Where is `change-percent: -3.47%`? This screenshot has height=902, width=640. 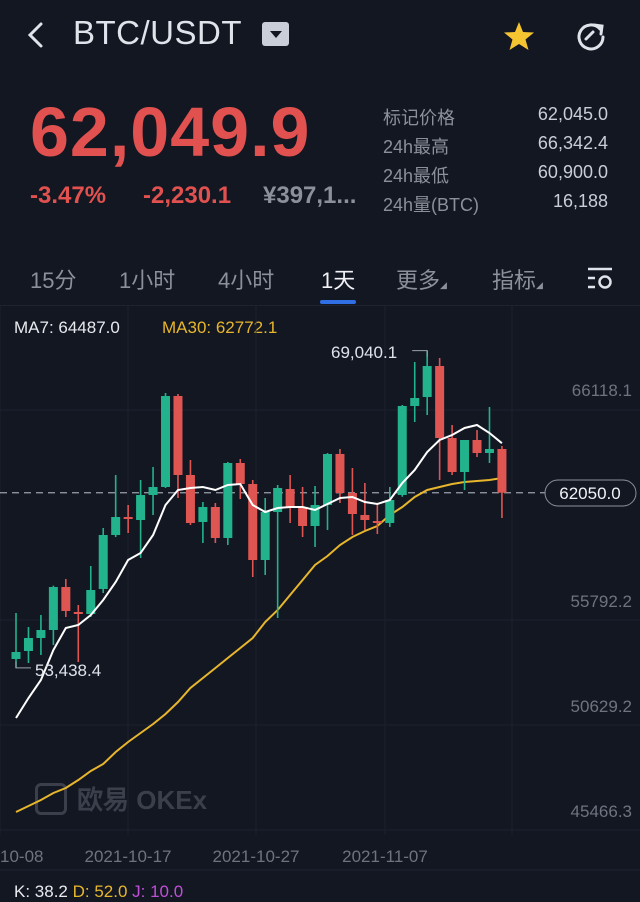 change-percent: -3.47% is located at coordinates (68, 195).